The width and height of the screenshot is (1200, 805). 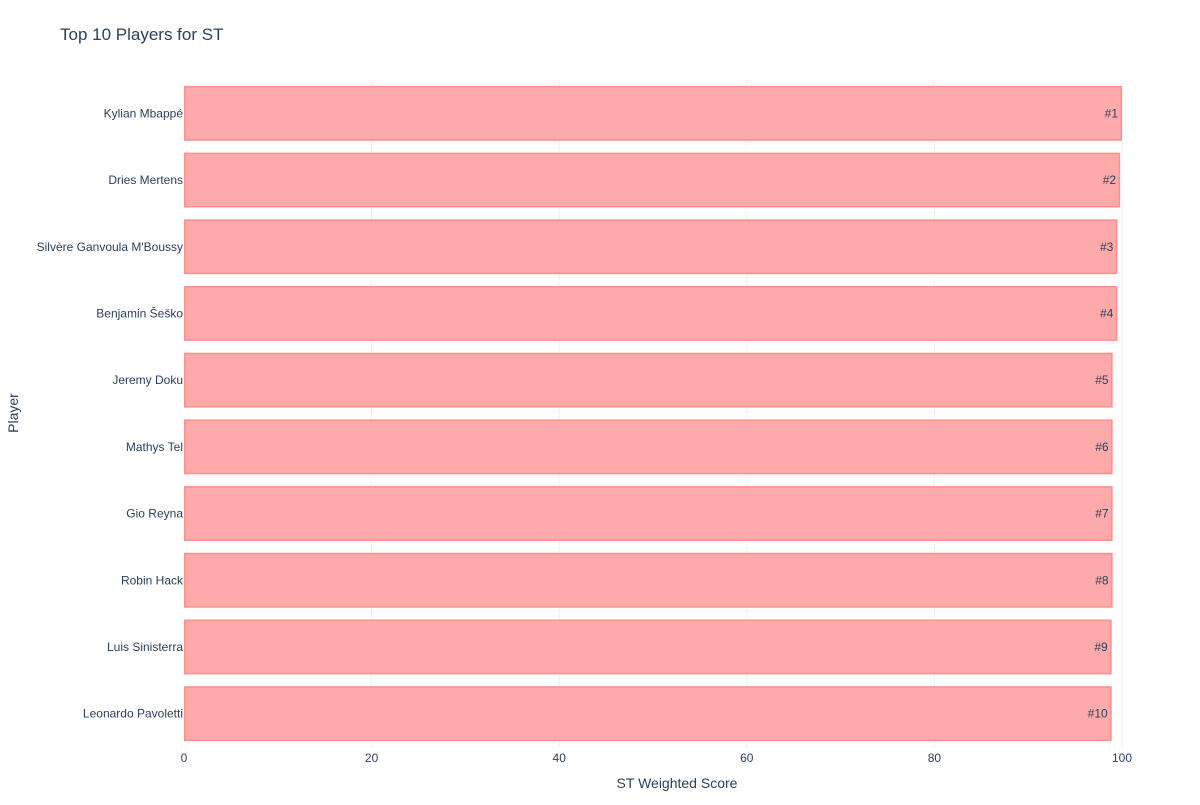 What do you see at coordinates (145, 647) in the screenshot?
I see `y-tick-label: Luis Sinisterra` at bounding box center [145, 647].